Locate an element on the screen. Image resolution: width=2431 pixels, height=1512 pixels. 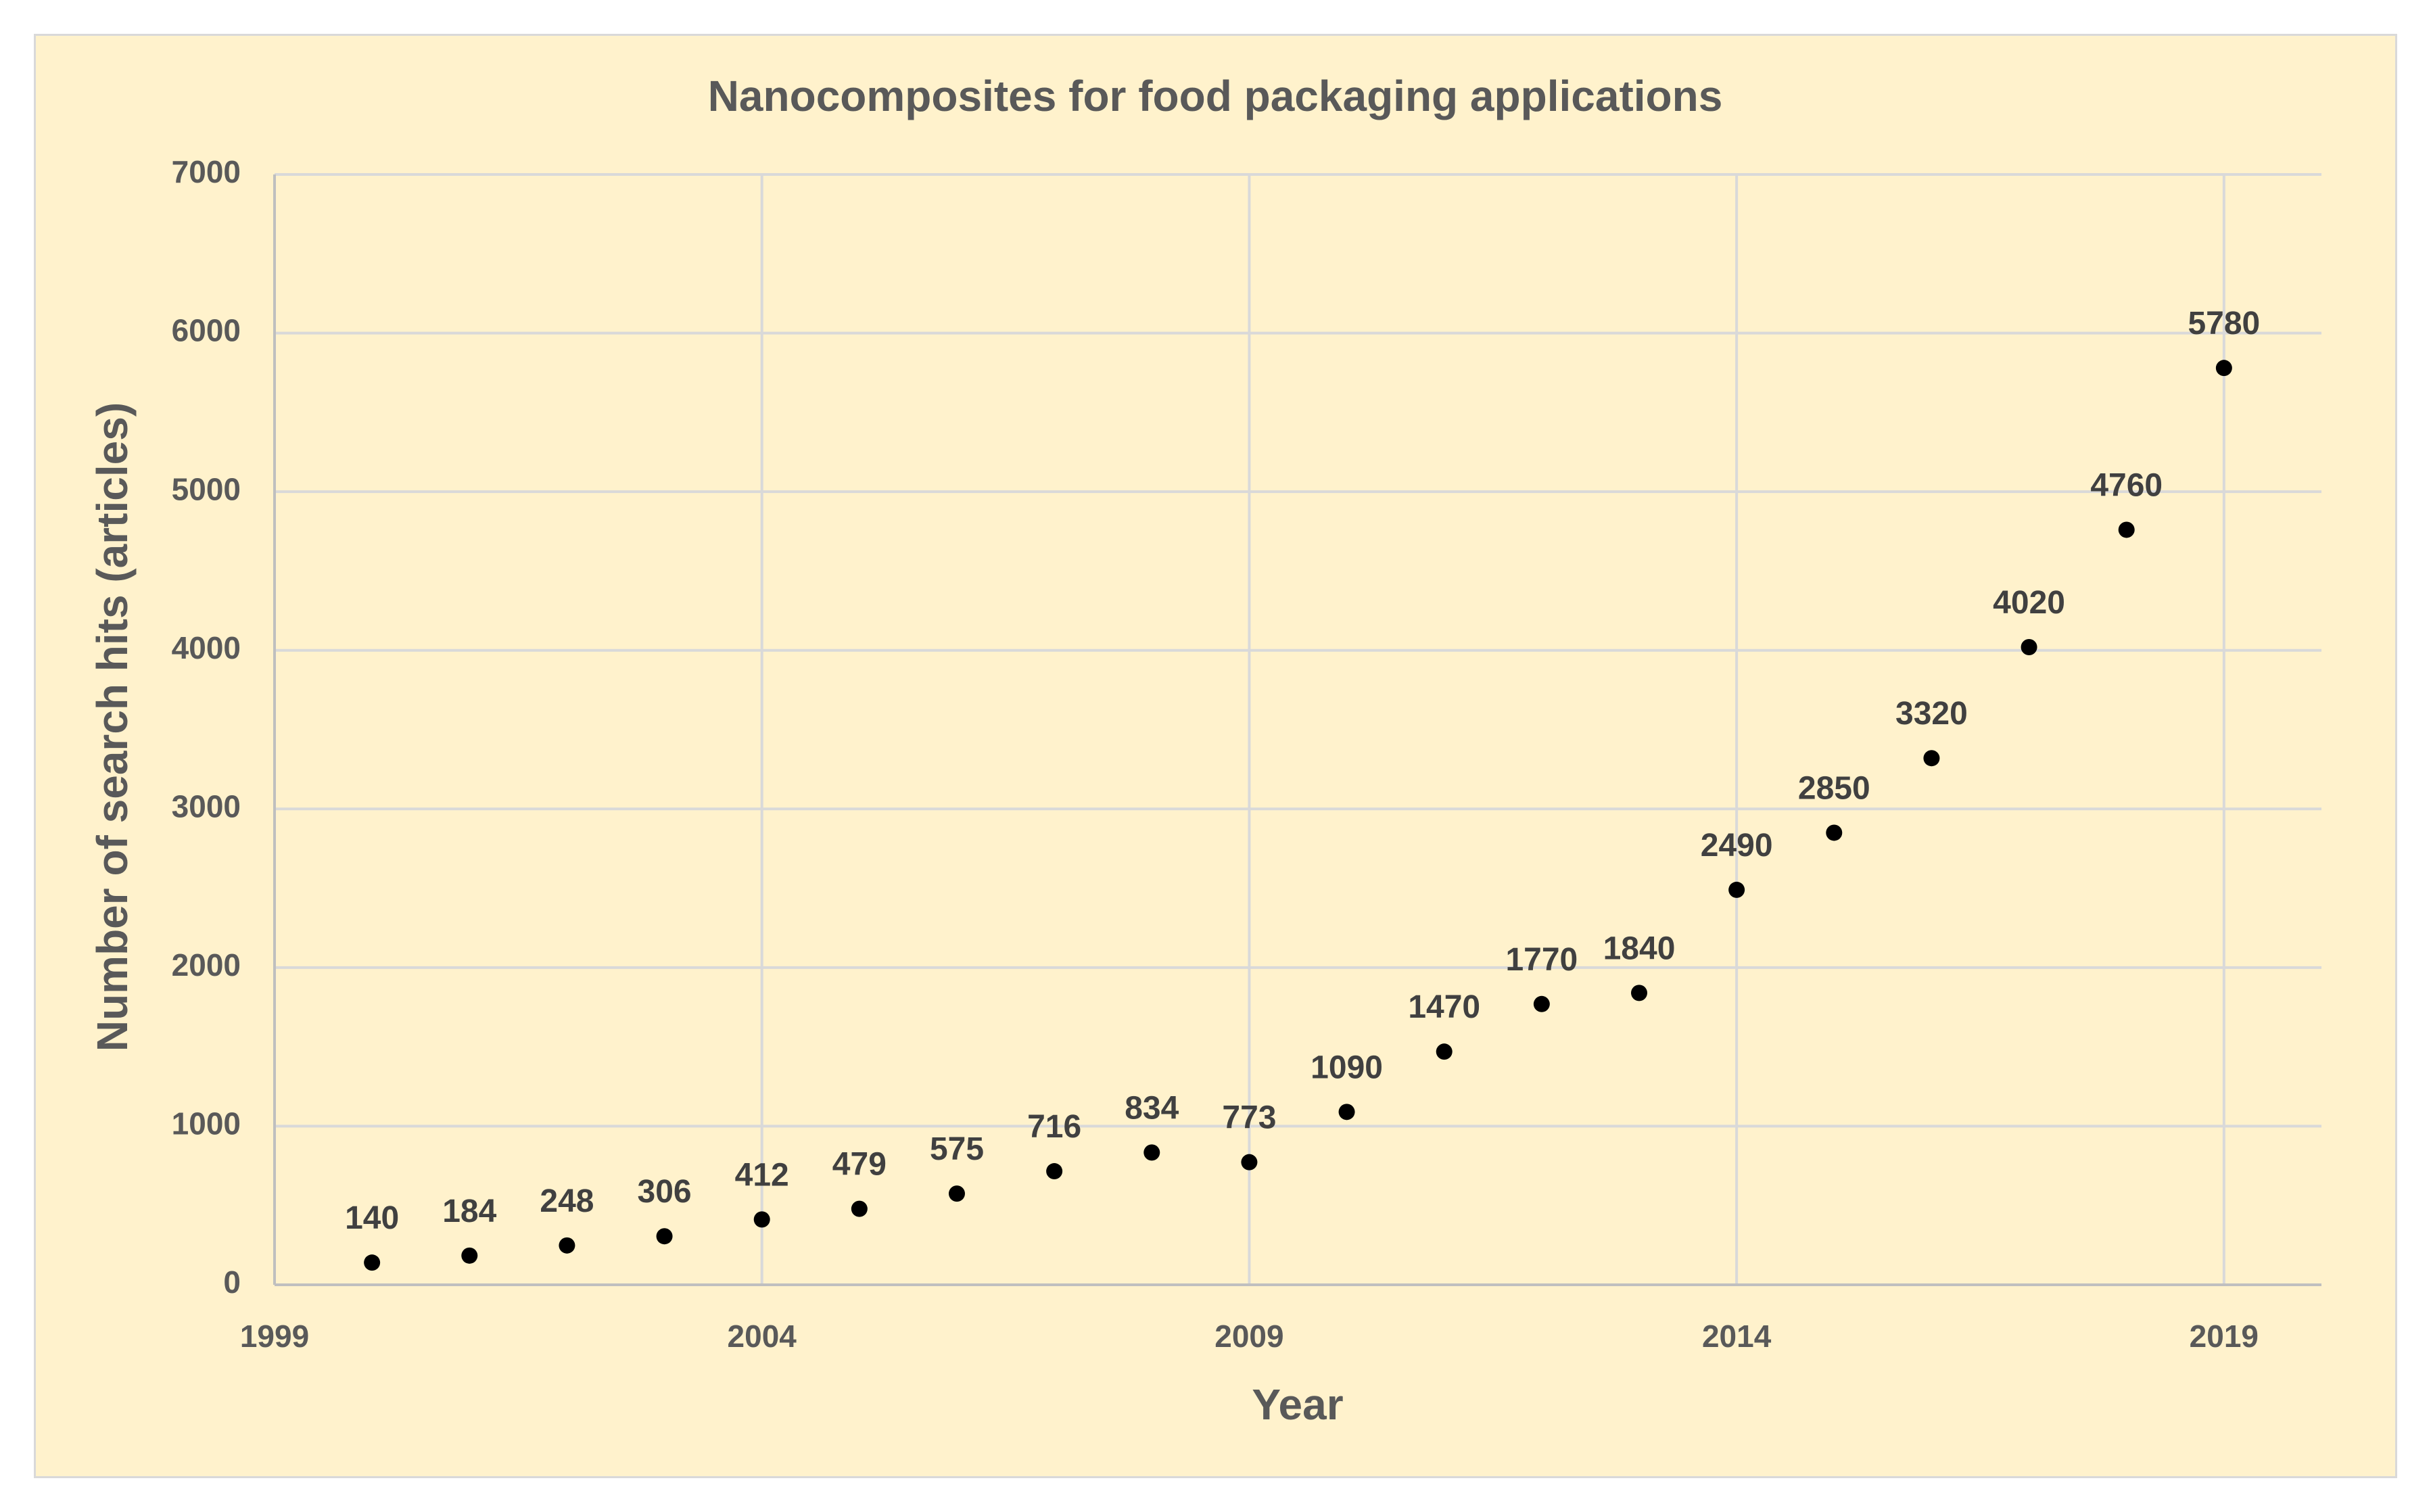
data-label: 2490 is located at coordinates (1737, 846).